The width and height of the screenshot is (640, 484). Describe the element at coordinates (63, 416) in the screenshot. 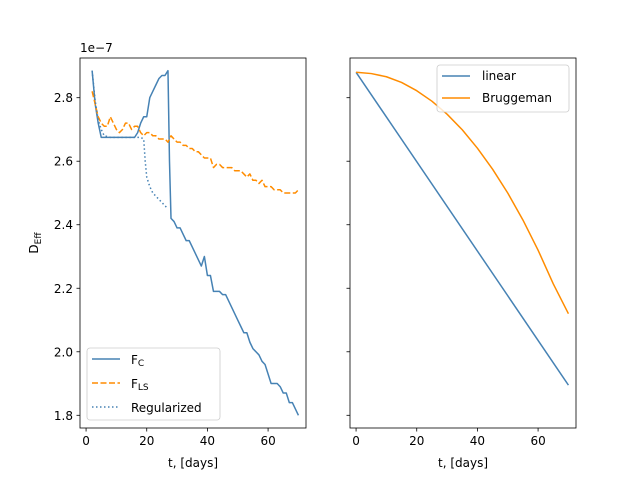

I see `left-y-tick-label: 1.8` at that location.